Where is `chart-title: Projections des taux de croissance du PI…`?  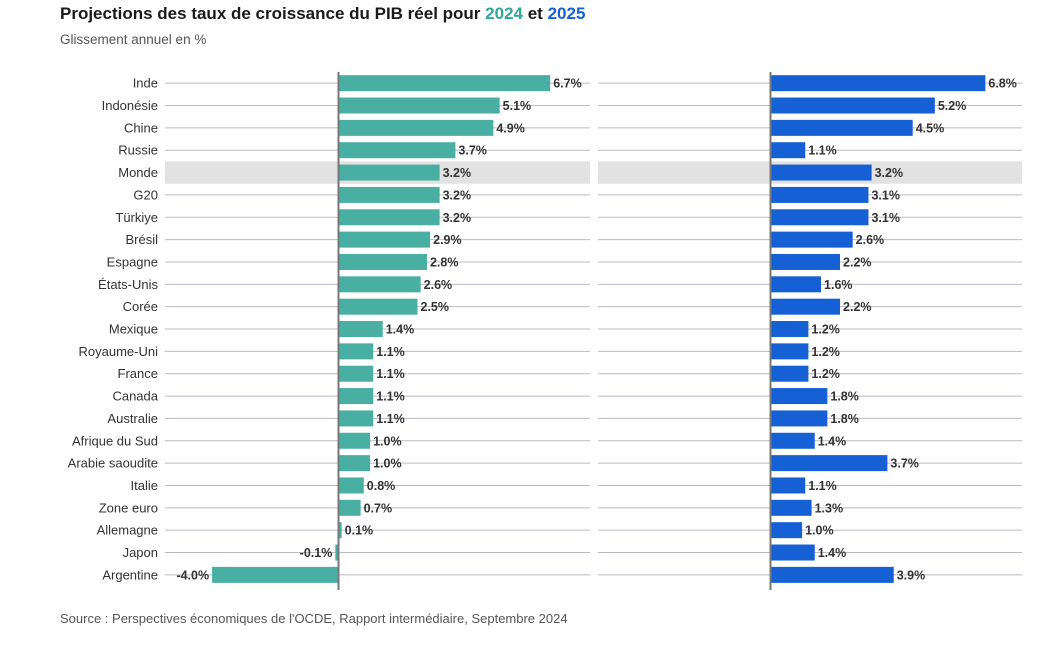 chart-title: Projections des taux de croissance du PI… is located at coordinates (322, 14).